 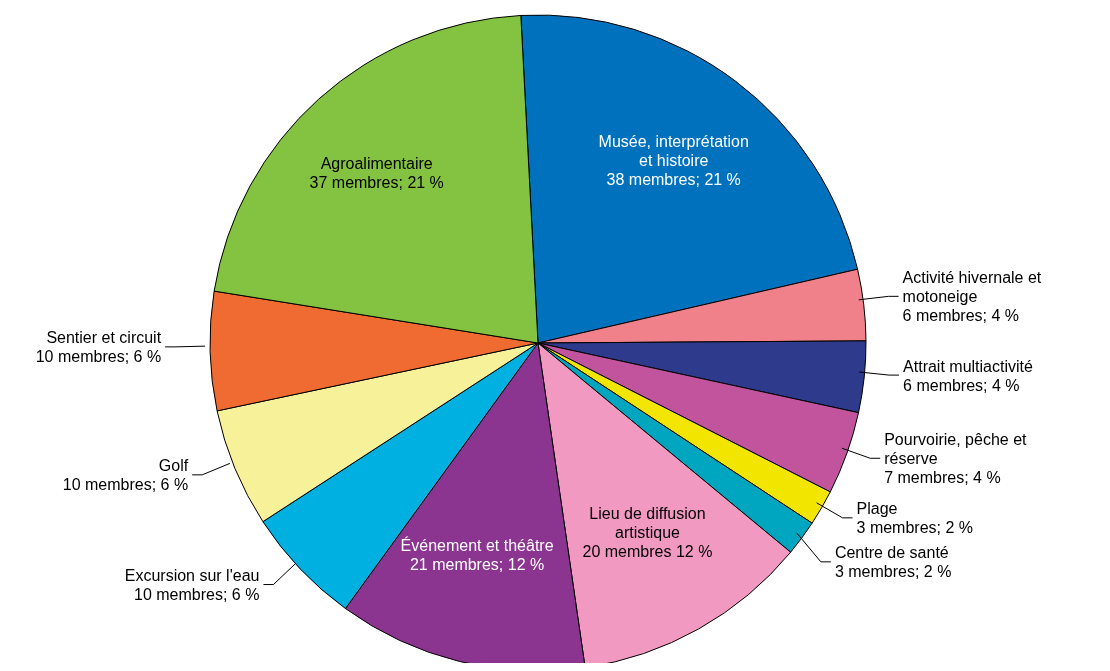 I want to click on slice-label: Lieu de diffusion artistique, so click(x=647, y=522).